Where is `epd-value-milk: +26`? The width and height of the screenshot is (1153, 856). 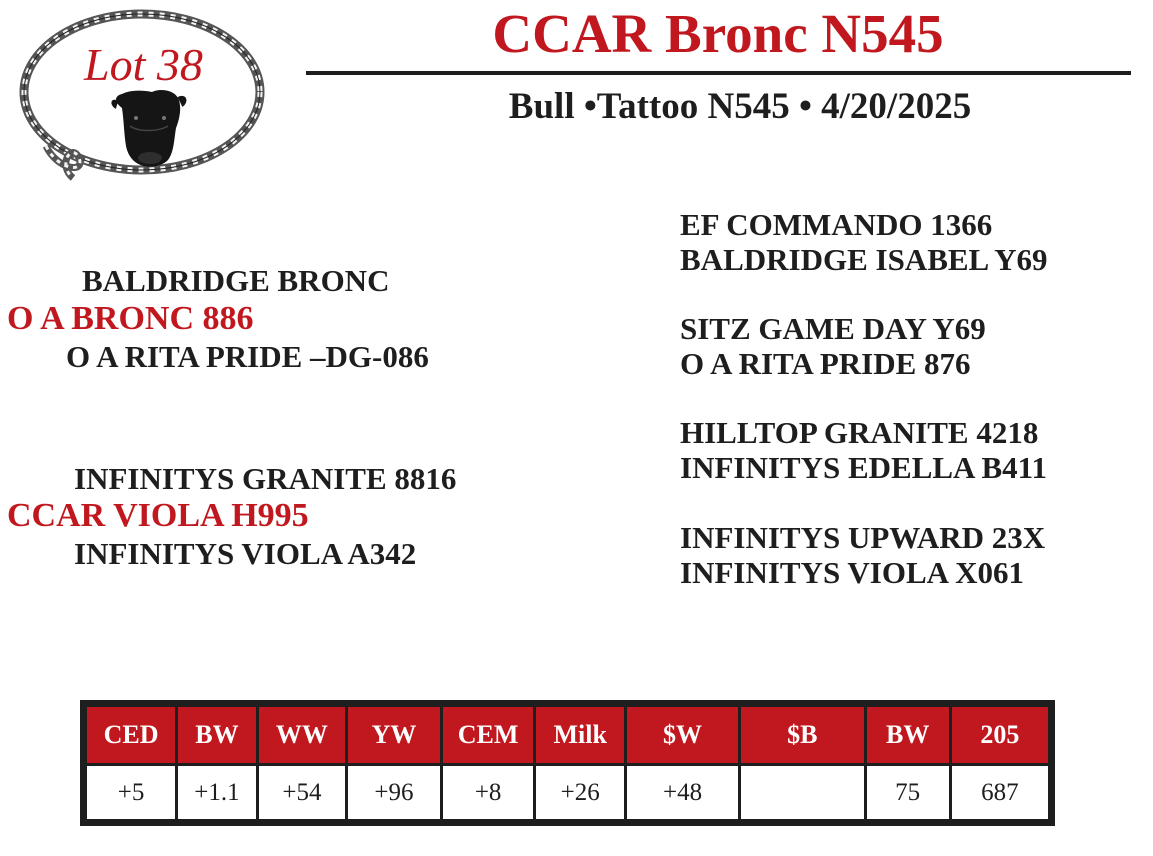 epd-value-milk: +26 is located at coordinates (580, 792).